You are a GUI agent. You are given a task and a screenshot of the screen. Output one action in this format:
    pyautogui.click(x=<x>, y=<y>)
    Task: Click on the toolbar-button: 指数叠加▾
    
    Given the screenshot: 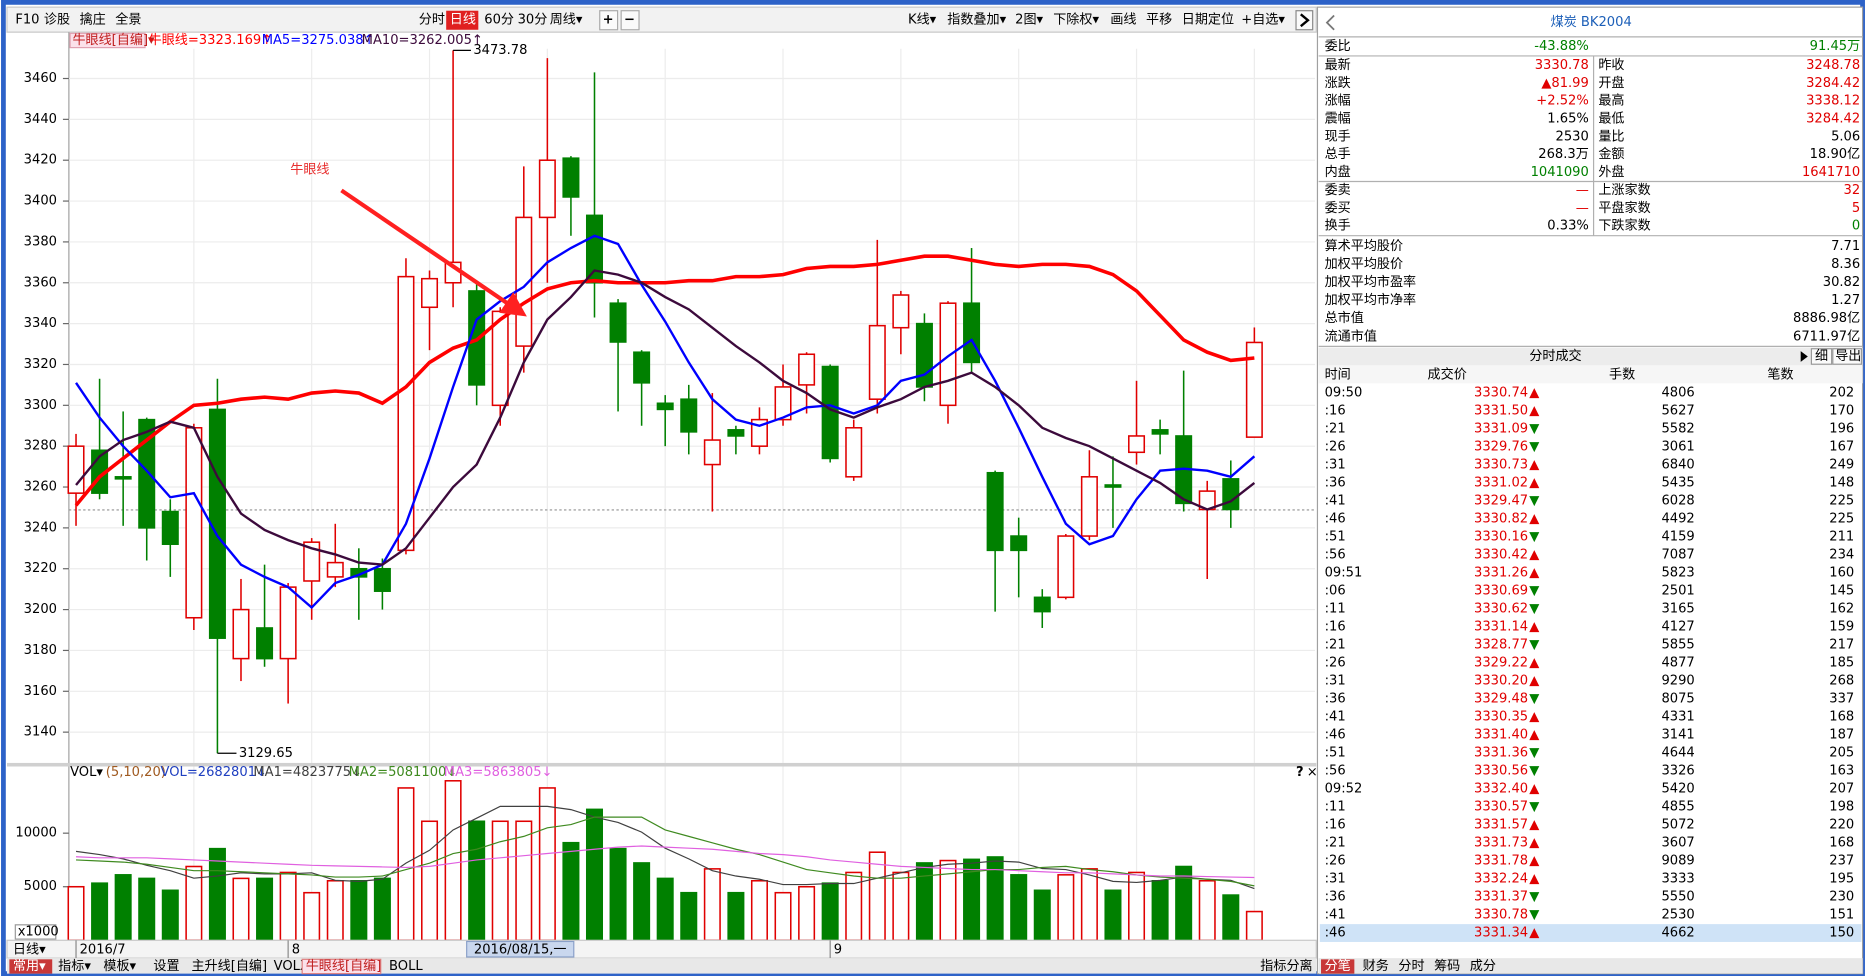 What is the action you would take?
    pyautogui.click(x=976, y=20)
    